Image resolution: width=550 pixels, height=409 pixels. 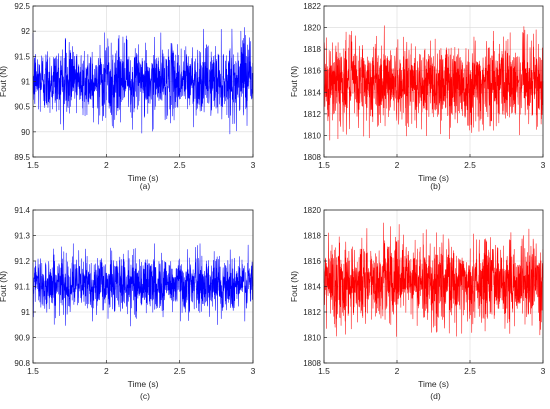 I want to click on panel-label: (a), so click(x=145, y=186).